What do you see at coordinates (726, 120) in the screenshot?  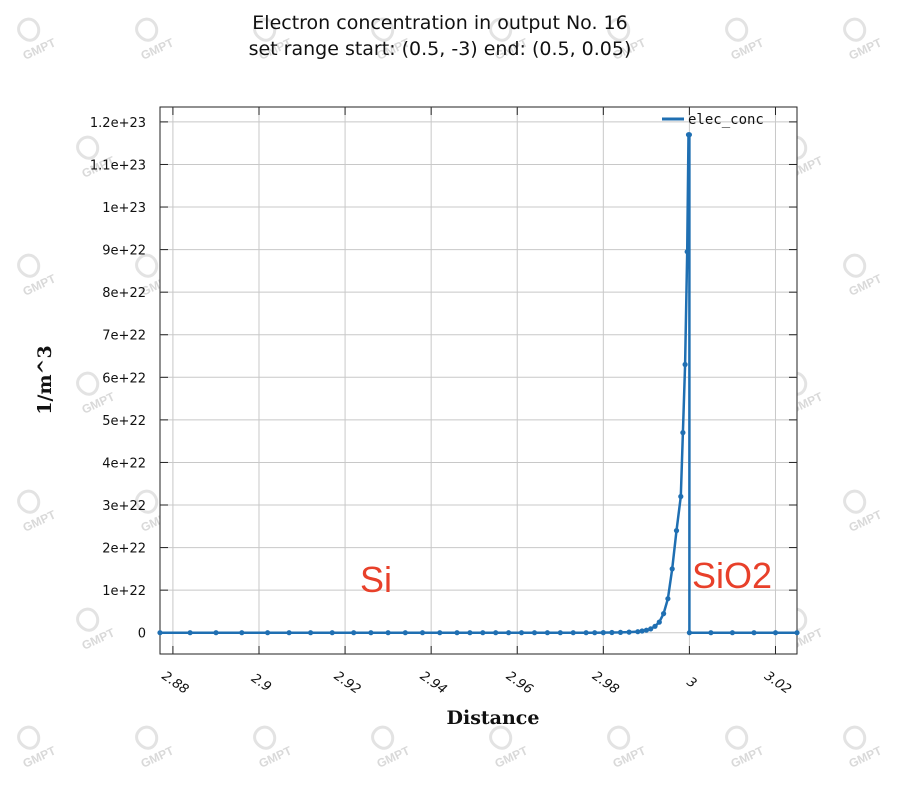 I see `legend-label: elec_conc` at bounding box center [726, 120].